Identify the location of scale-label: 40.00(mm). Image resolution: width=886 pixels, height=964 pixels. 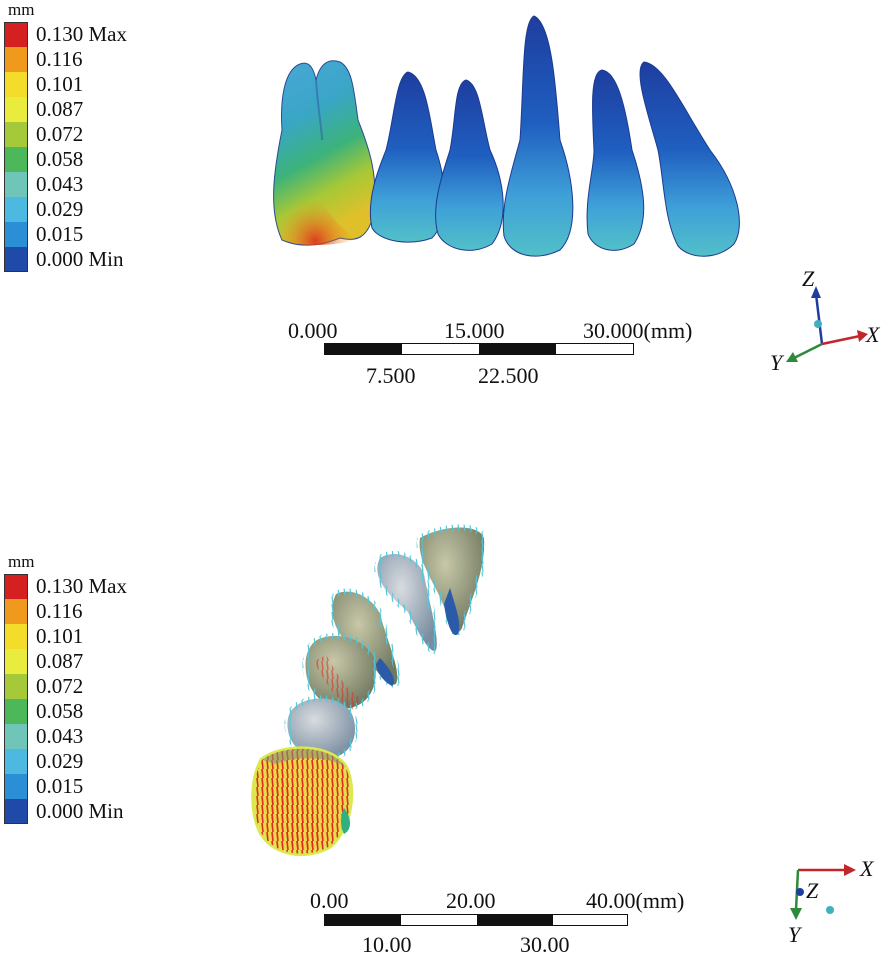
(635, 900).